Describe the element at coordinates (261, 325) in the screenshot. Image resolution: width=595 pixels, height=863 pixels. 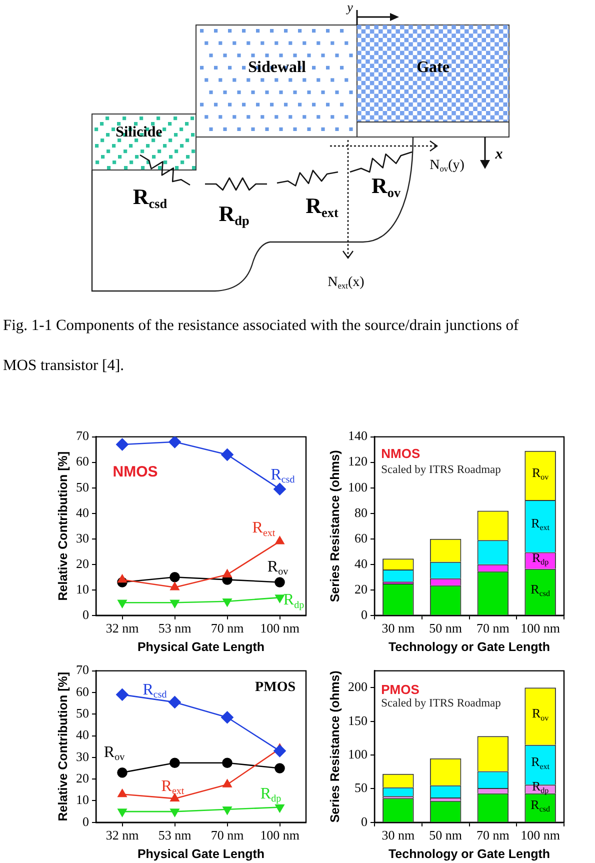
I see `caption: Fig. 1-1 Components of the resistance associated with the source/drain junctions of` at that location.